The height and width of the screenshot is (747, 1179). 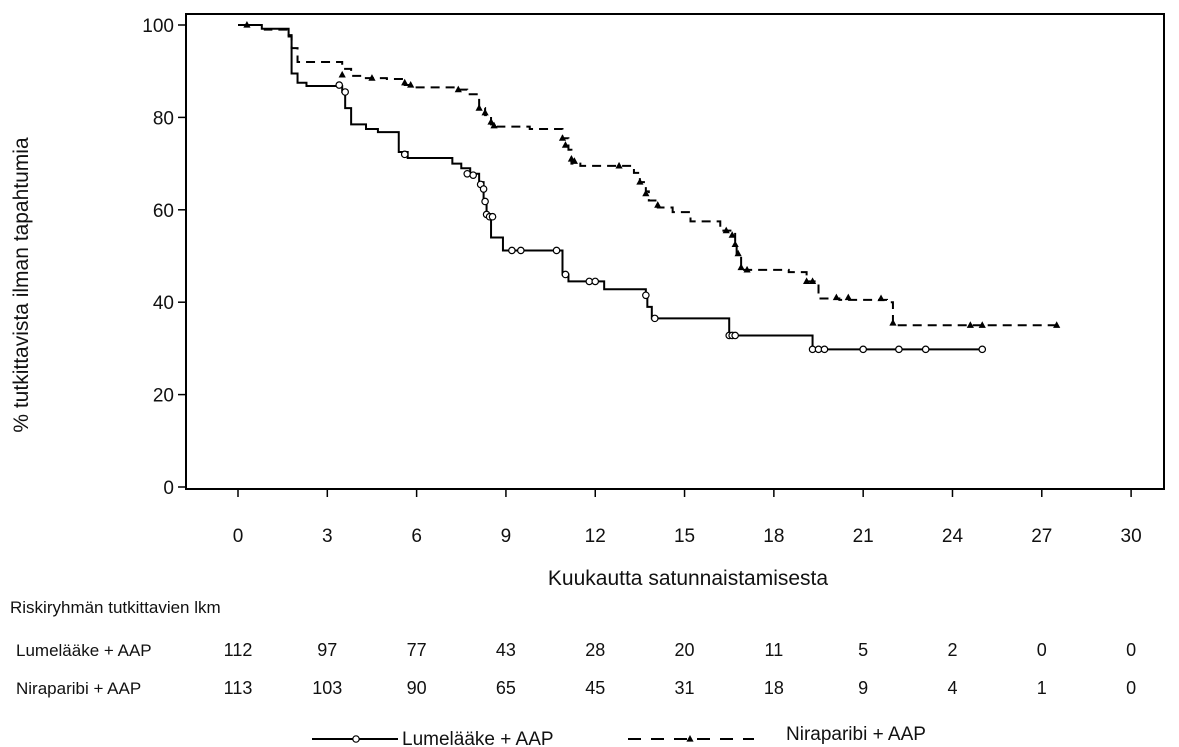 What do you see at coordinates (595, 536) in the screenshot?
I see `x-tick-label: 12` at bounding box center [595, 536].